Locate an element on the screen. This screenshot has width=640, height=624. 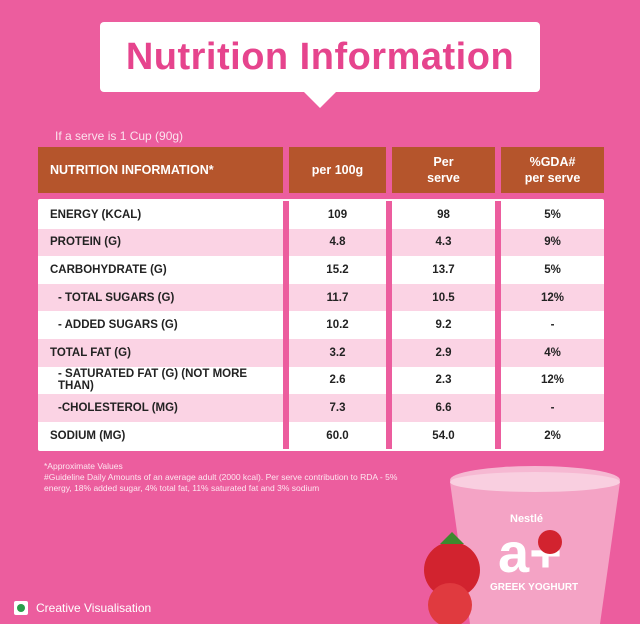
brand: Nestlé is located at coordinates (526, 519).